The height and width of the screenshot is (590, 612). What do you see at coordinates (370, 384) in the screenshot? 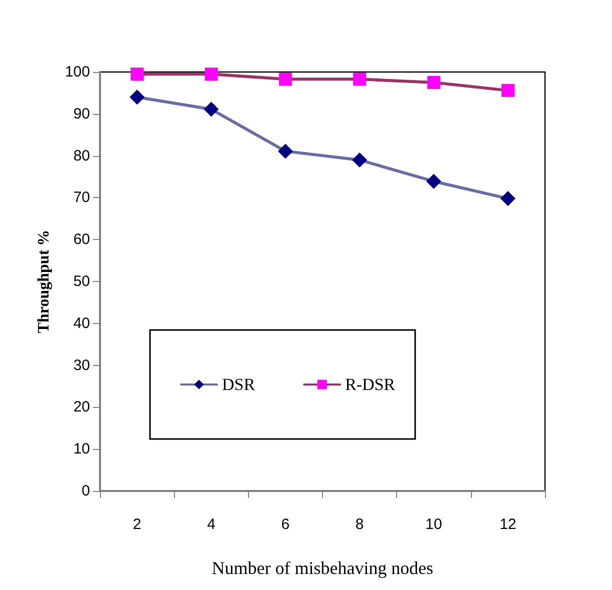
I see `legend-label: R-DSR` at bounding box center [370, 384].